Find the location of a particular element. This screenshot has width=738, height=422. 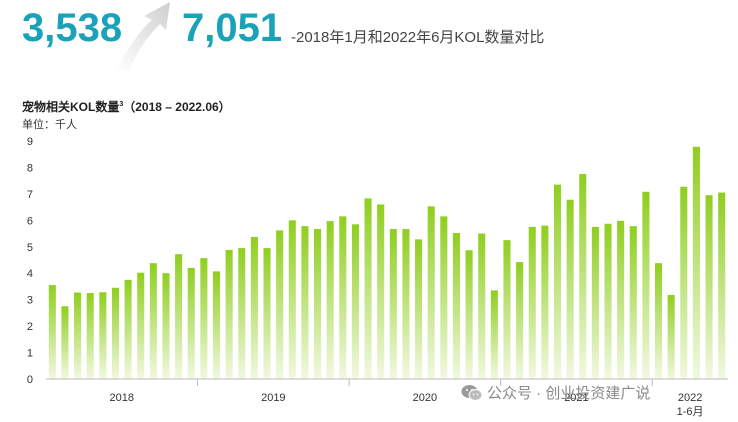

y-tick-label: 2 is located at coordinates (30, 327).